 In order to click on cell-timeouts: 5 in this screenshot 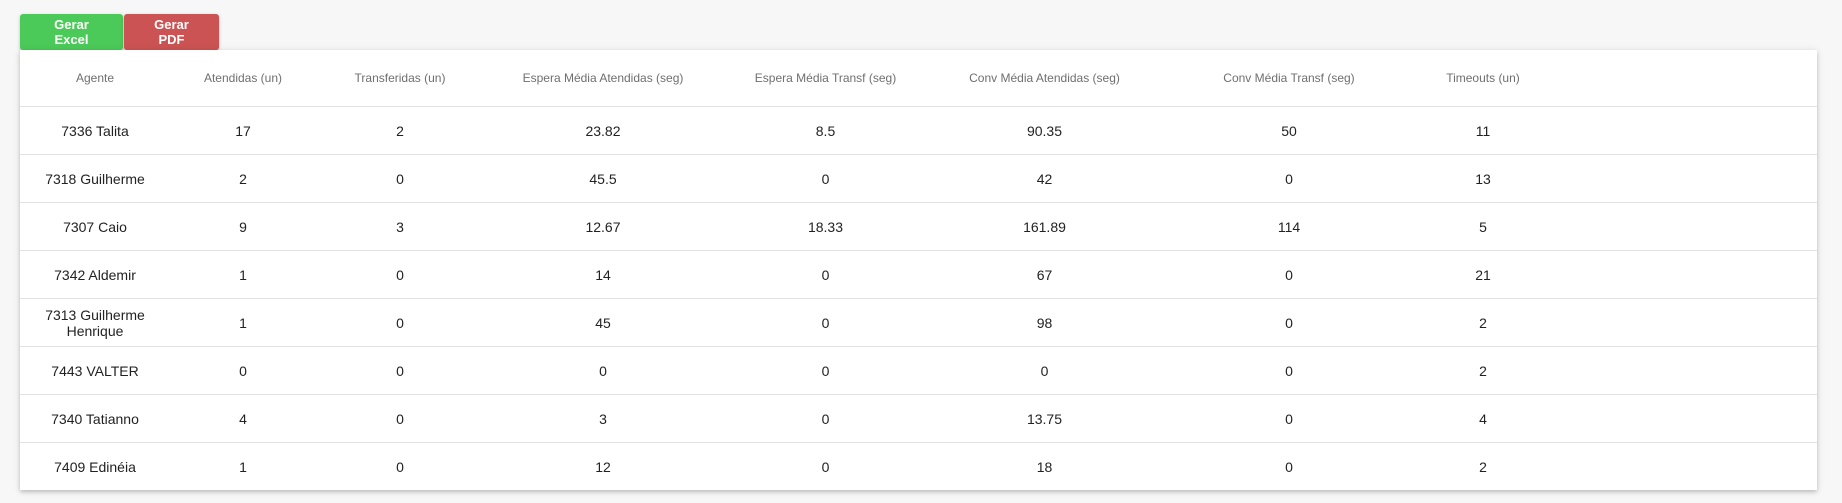, I will do `click(1483, 226)`.